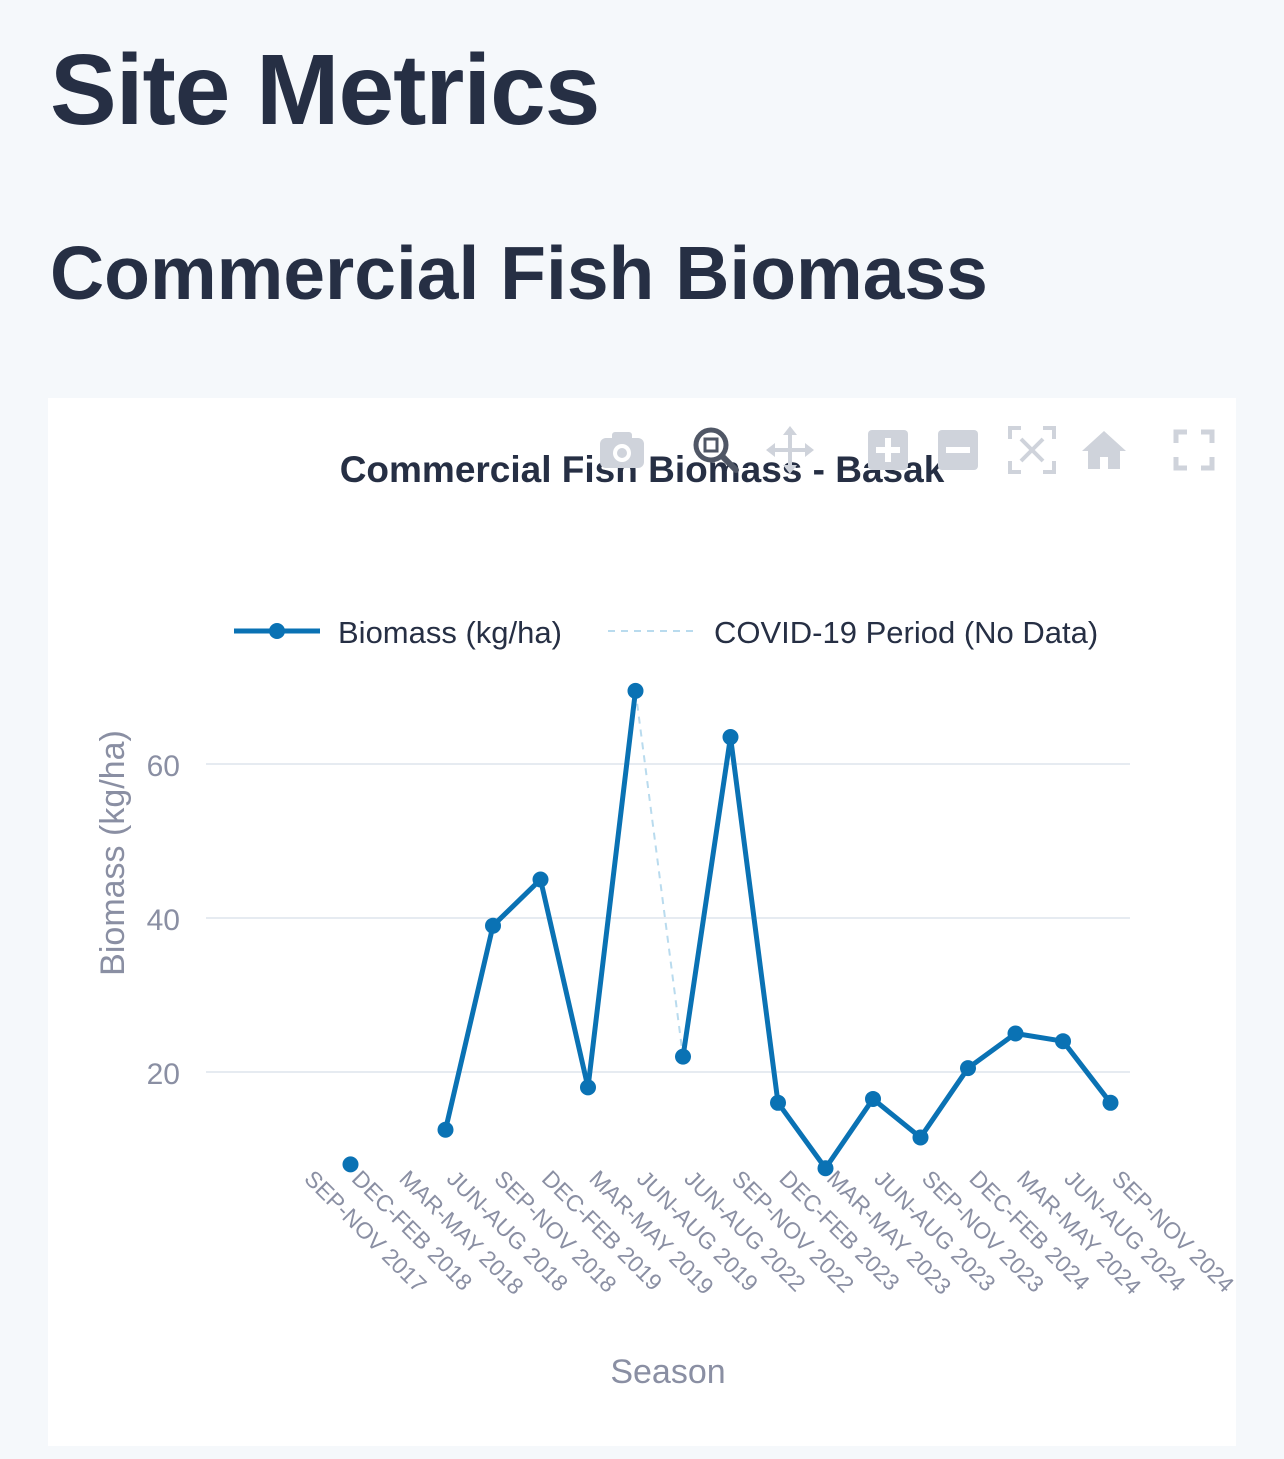  I want to click on modebar, so click(910, 450).